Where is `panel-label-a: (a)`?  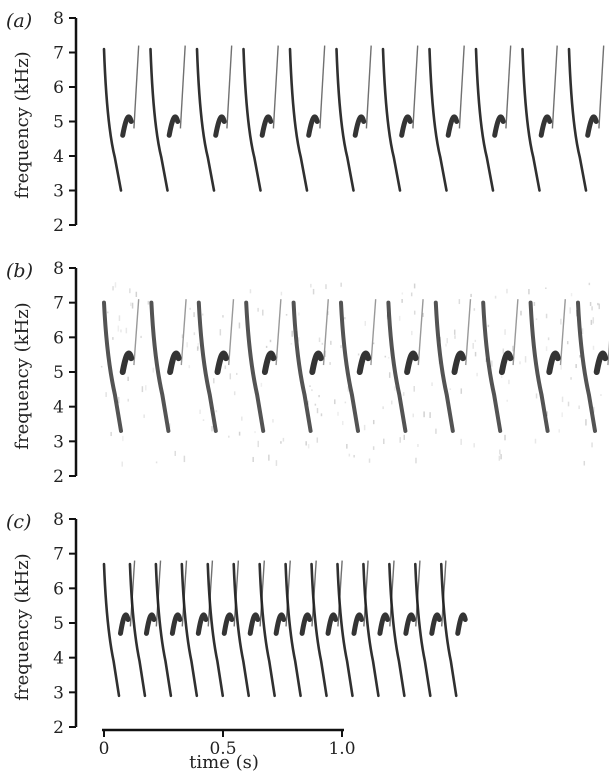
panel-label-a: (a) is located at coordinates (19, 21).